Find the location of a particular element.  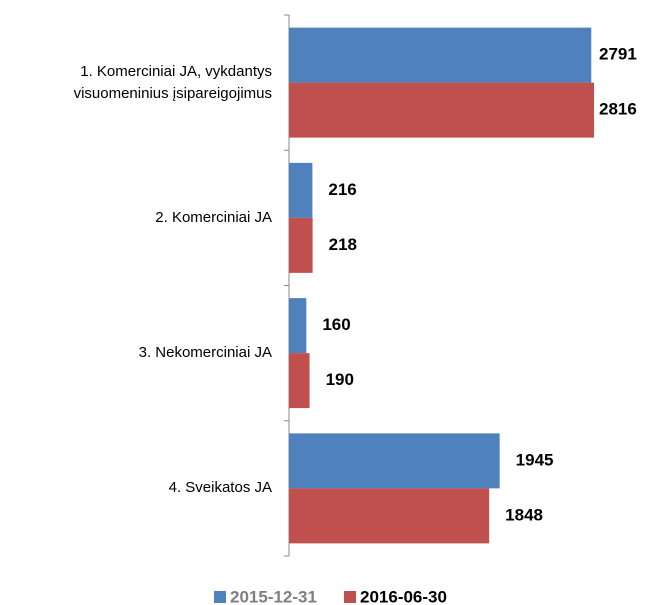

data-label: 190 is located at coordinates (340, 379).